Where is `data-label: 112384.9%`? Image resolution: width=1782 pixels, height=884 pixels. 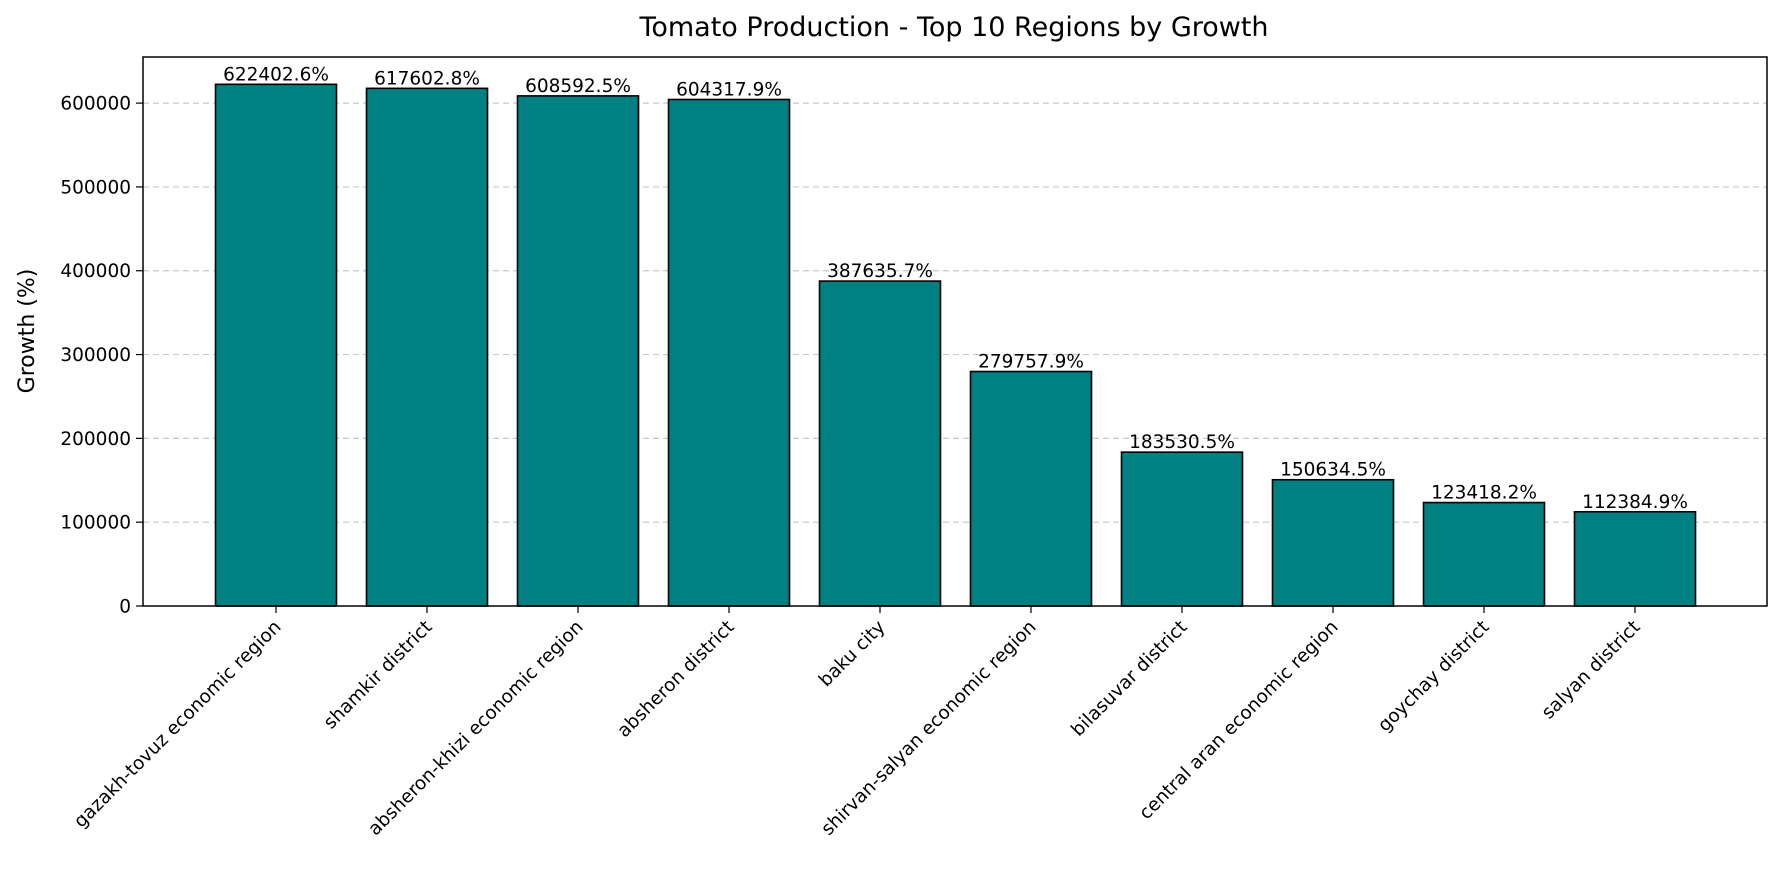 data-label: 112384.9% is located at coordinates (1635, 502).